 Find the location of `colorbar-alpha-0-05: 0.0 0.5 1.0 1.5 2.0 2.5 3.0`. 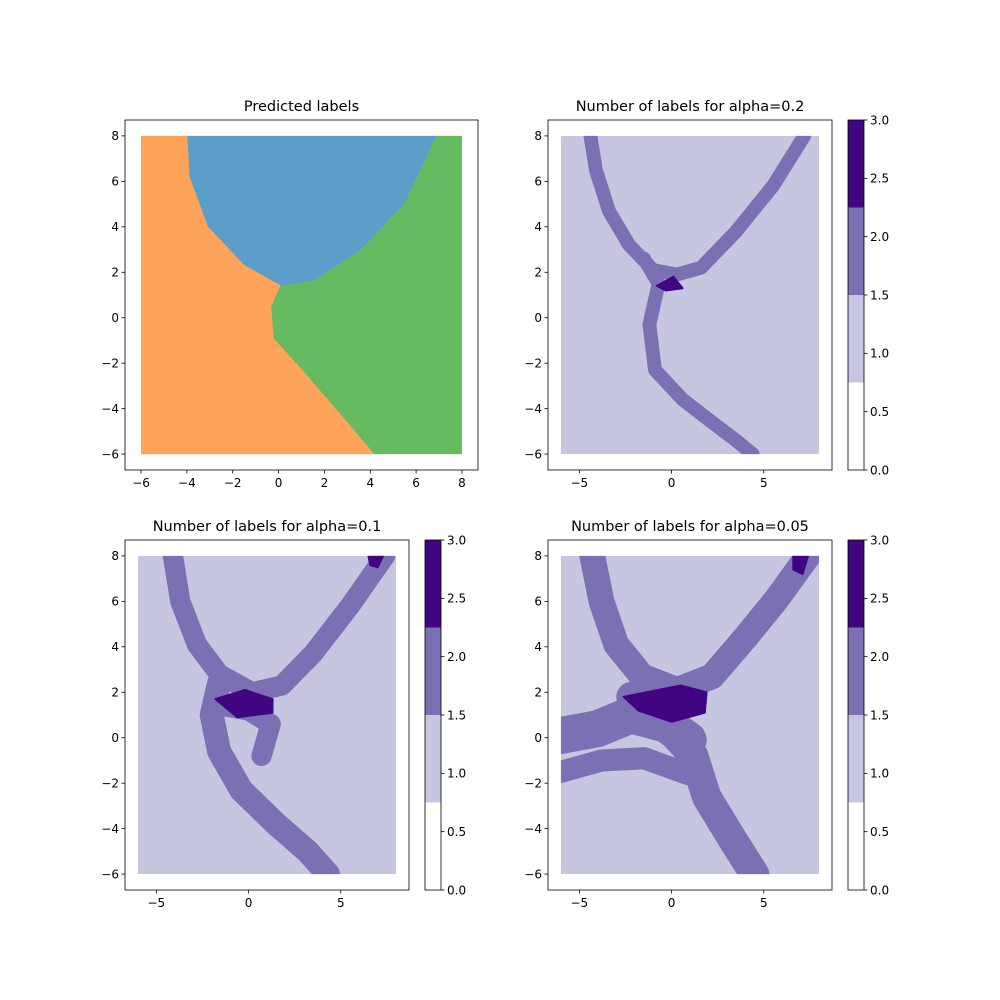

colorbar-alpha-0-05: 0.0 0.5 1.0 1.5 2.0 2.5 3.0 is located at coordinates (868, 715).